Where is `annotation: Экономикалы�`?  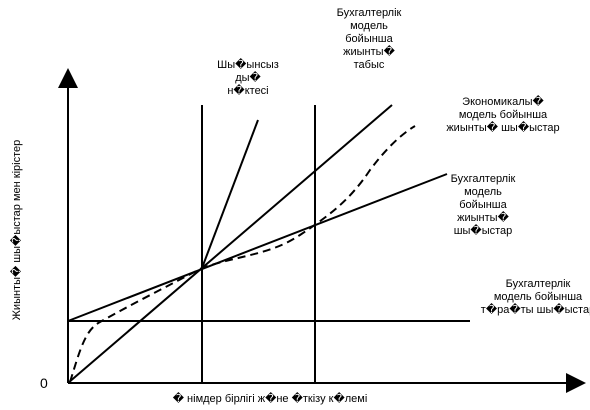 annotation: Экономикалы� is located at coordinates (503, 101).